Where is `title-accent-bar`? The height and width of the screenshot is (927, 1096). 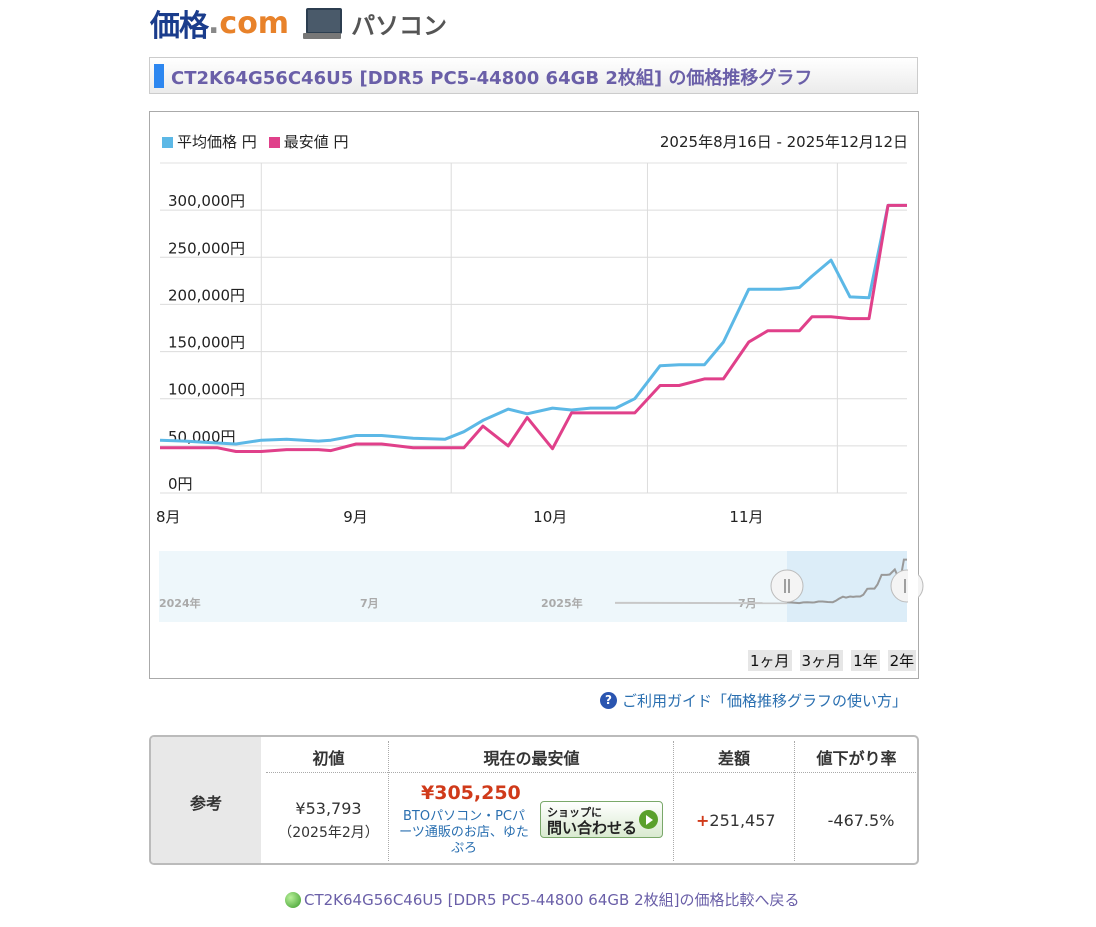
title-accent-bar is located at coordinates (159, 76).